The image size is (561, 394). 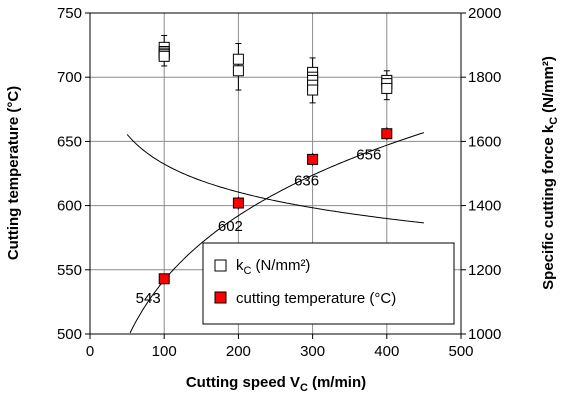 What do you see at coordinates (484, 141) in the screenshot?
I see `y-right-tick-label: 1600` at bounding box center [484, 141].